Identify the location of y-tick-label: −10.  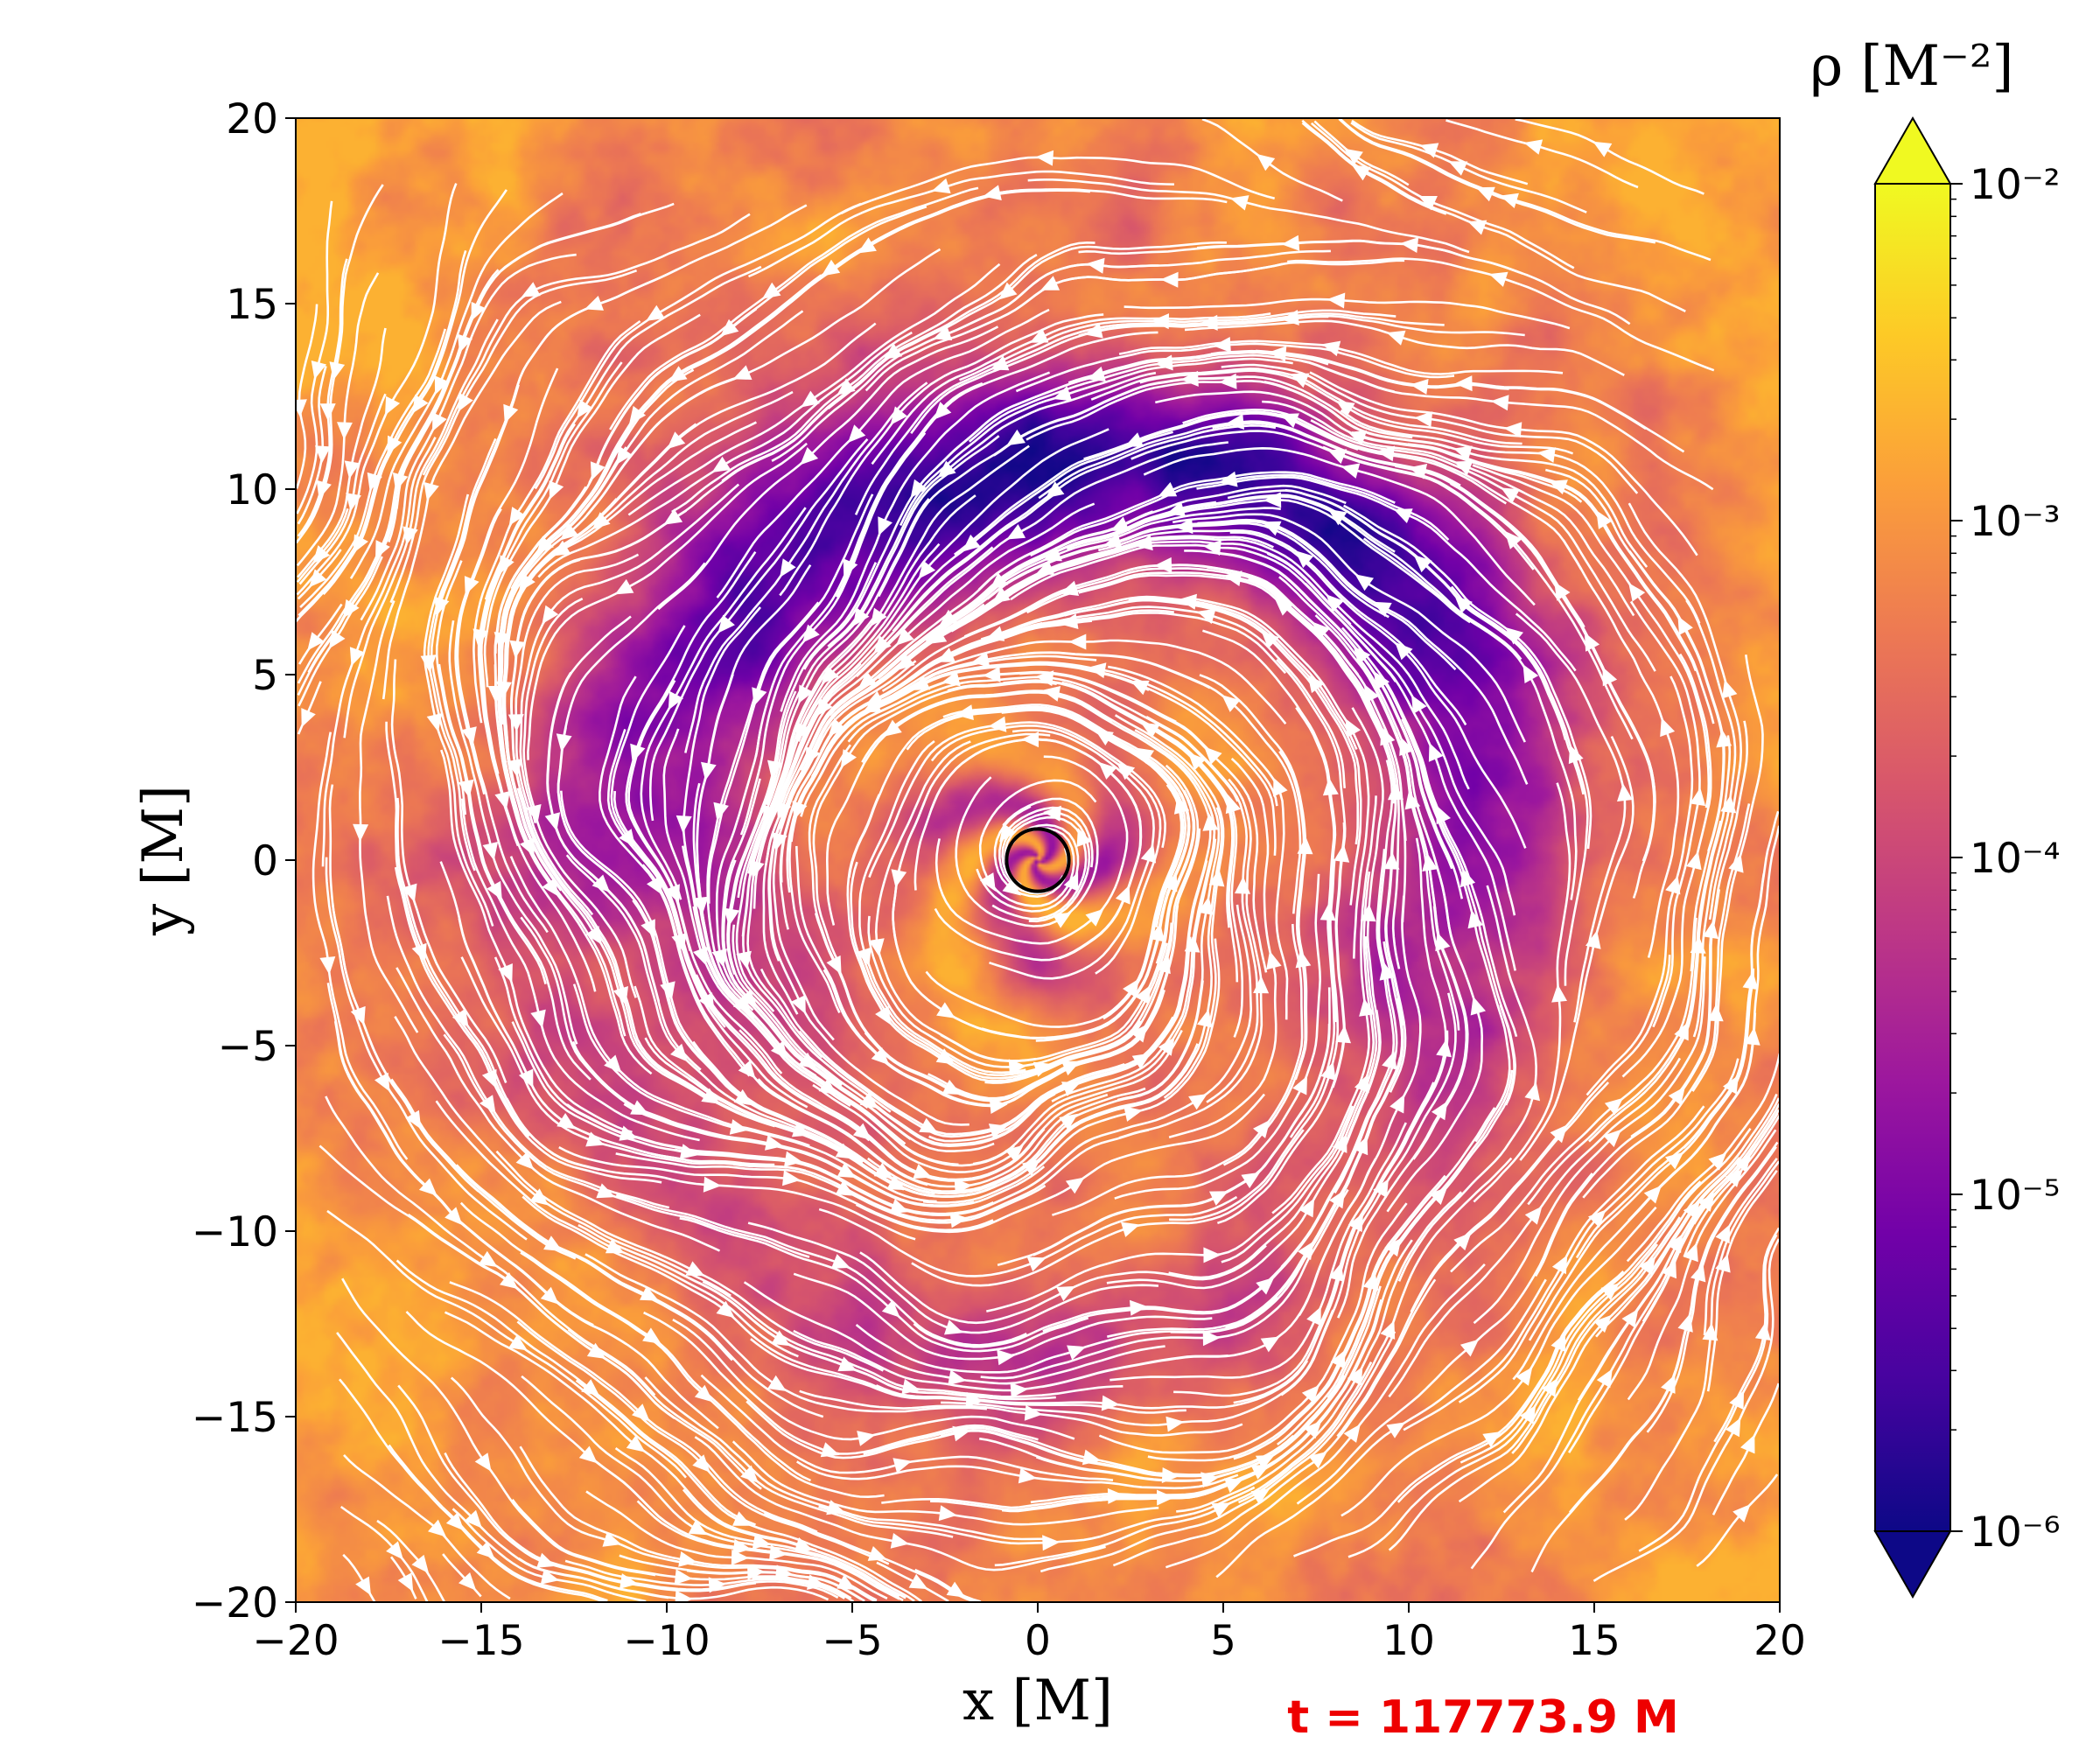
(235, 1232).